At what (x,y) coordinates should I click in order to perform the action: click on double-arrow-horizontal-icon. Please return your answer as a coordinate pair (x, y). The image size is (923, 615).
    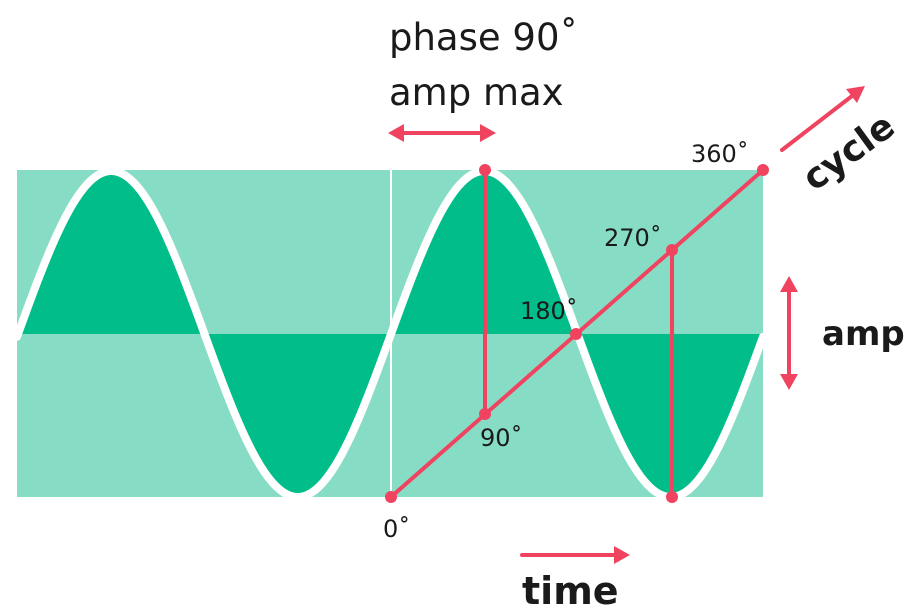
    Looking at the image, I should click on (442, 133).